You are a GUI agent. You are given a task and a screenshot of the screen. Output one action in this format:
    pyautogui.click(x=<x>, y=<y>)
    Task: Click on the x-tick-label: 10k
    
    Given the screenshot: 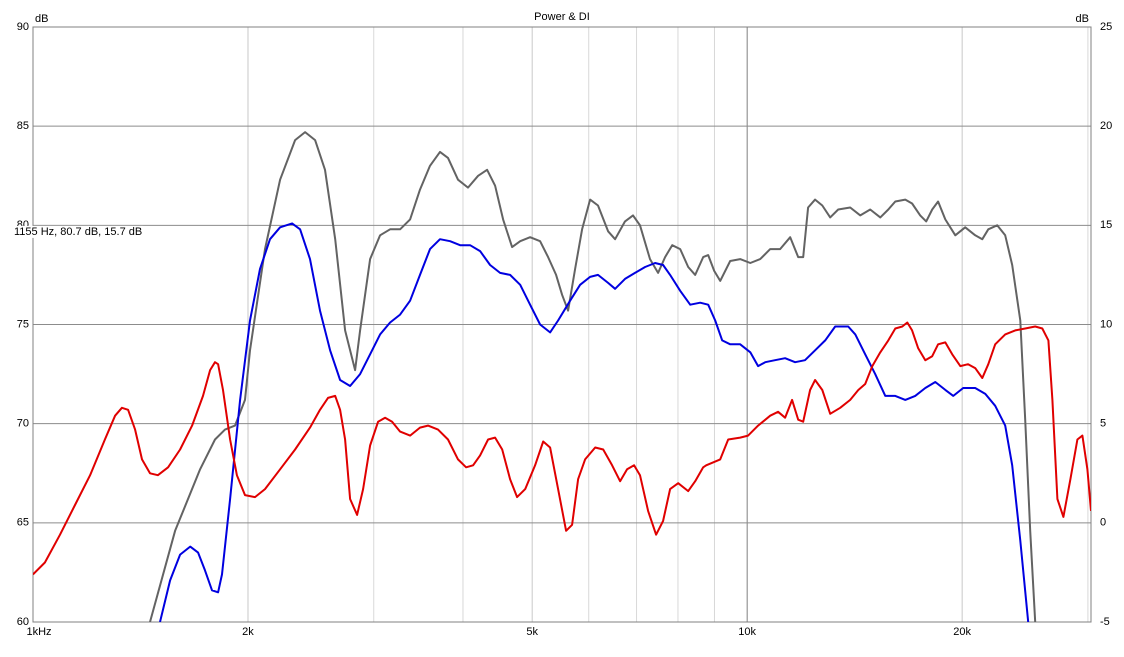 What is the action you would take?
    pyautogui.click(x=747, y=632)
    